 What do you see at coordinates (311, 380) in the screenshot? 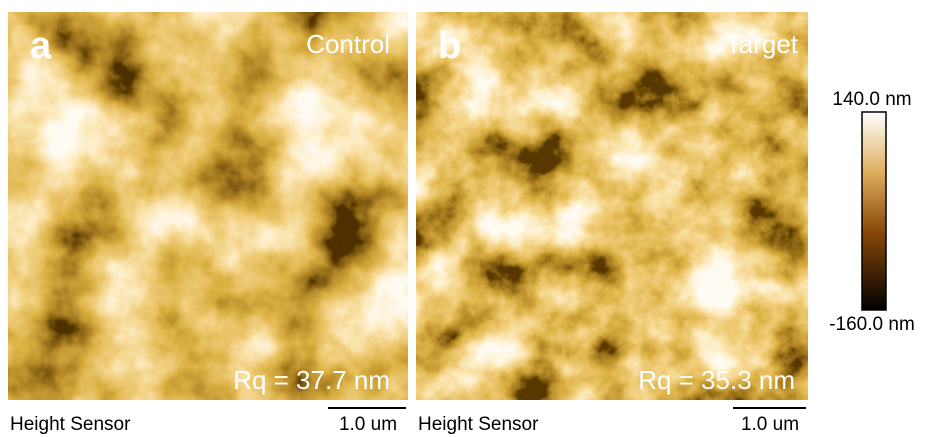
I see `roughness: Rq = 37.7 nm` at bounding box center [311, 380].